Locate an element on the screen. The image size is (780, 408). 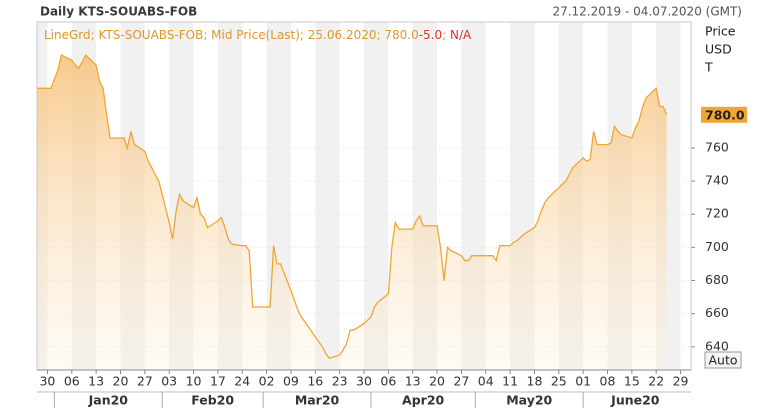
legend-part: N/A is located at coordinates (461, 35).